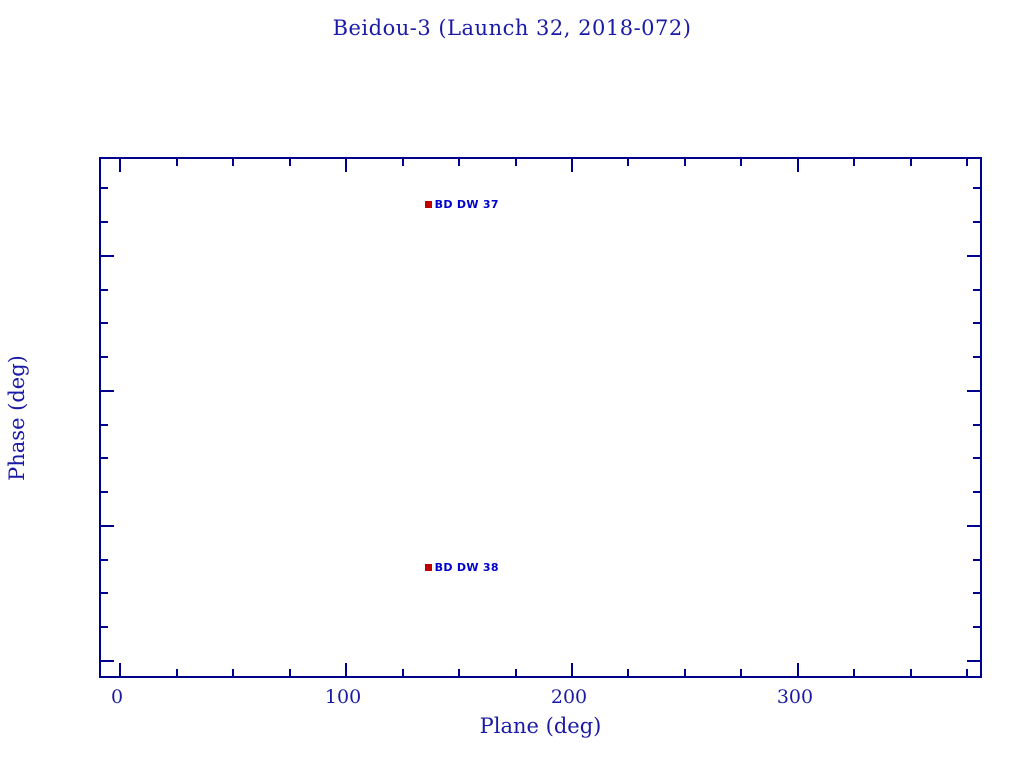 The width and height of the screenshot is (1024, 768). I want to click on chart-title: Beidou-3 (Launch 32, 2018-072), so click(512, 28).